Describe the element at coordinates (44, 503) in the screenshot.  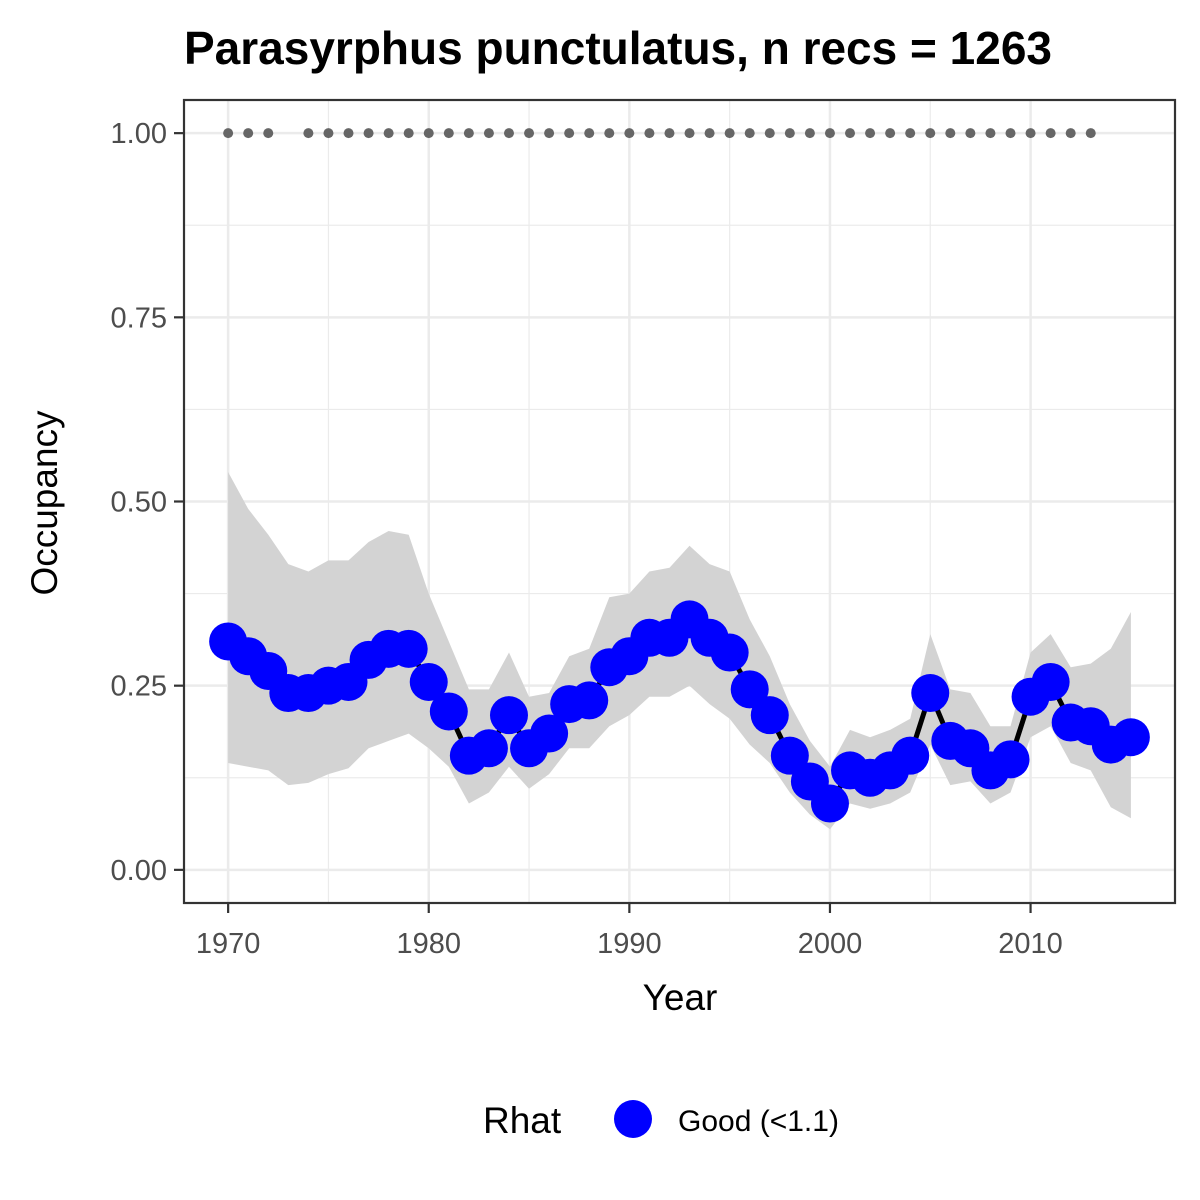
I see `y-axis-title: Occupancy` at that location.